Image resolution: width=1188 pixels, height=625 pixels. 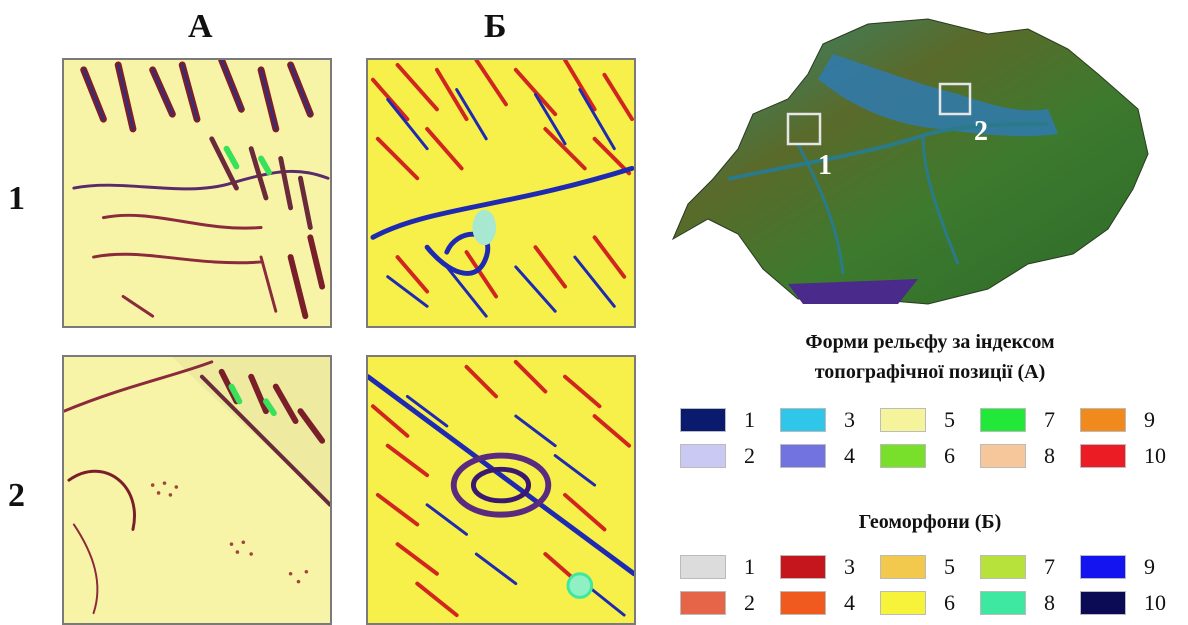 I want to click on river-valley, so click(x=938, y=95).